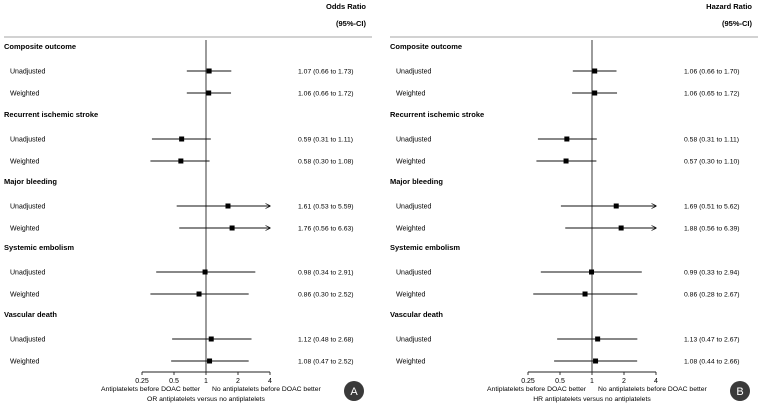 This screenshot has width=758, height=410. Describe the element at coordinates (325, 140) in the screenshot. I see `estimate-value: 0.59 (0.31 to 1.11)` at that location.